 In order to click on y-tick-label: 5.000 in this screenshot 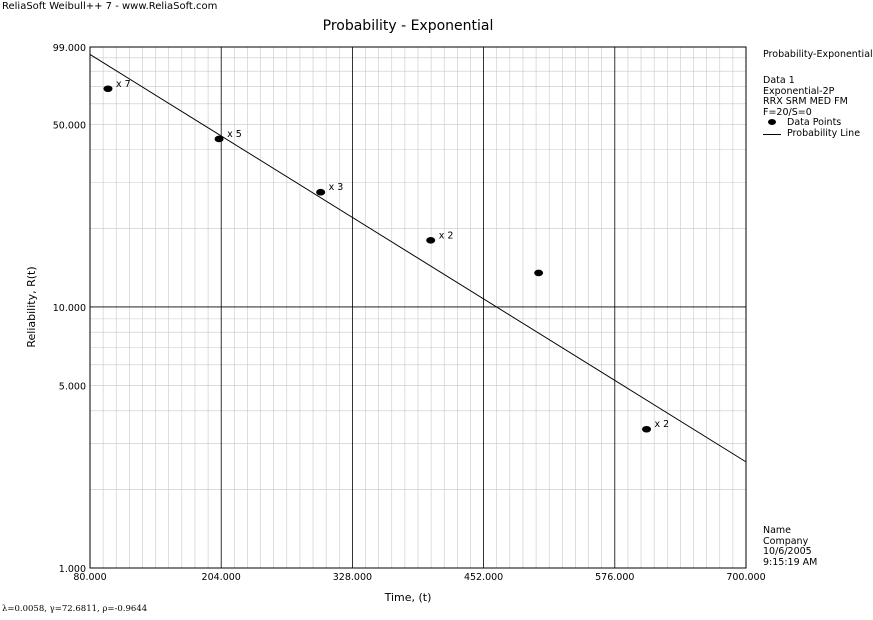, I will do `click(72, 387)`.